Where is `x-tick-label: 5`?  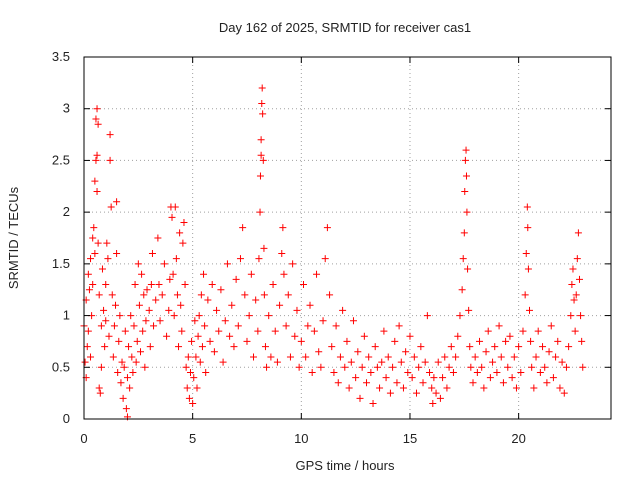 x-tick-label: 5 is located at coordinates (192, 438).